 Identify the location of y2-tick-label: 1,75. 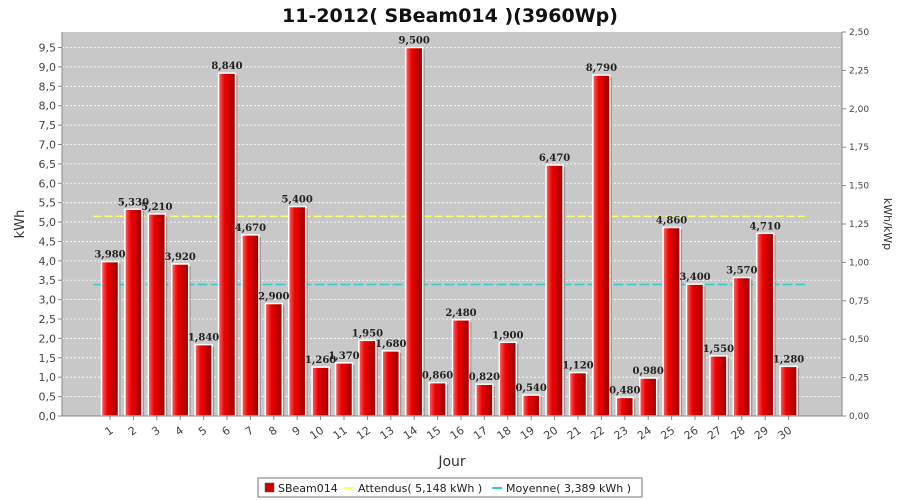
(859, 148).